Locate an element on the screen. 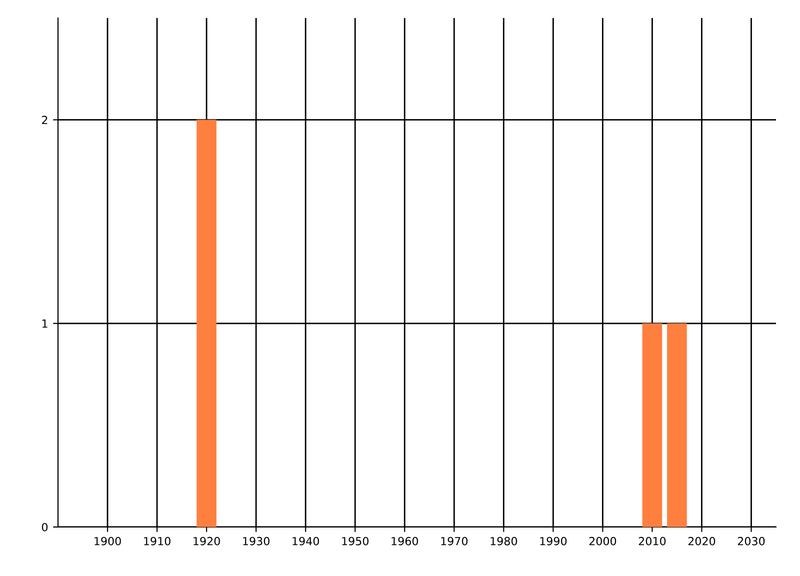 This screenshot has width=800, height=576. x-tick-label: 2010 is located at coordinates (652, 541).